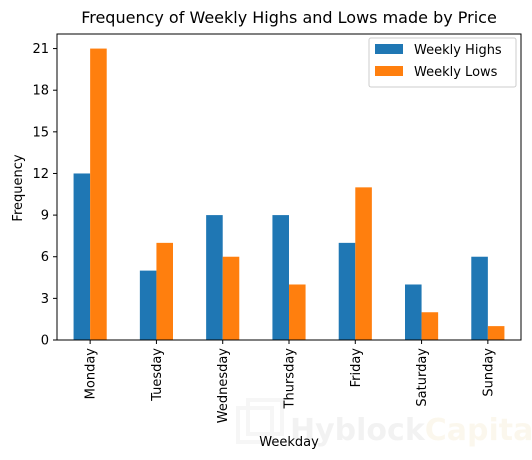  I want to click on x-tick-label-monday: Monday, so click(91, 374).